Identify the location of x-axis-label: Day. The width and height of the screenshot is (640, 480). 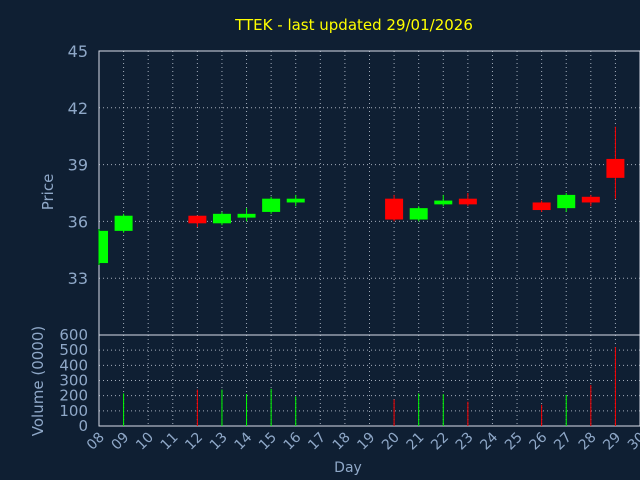
(348, 468).